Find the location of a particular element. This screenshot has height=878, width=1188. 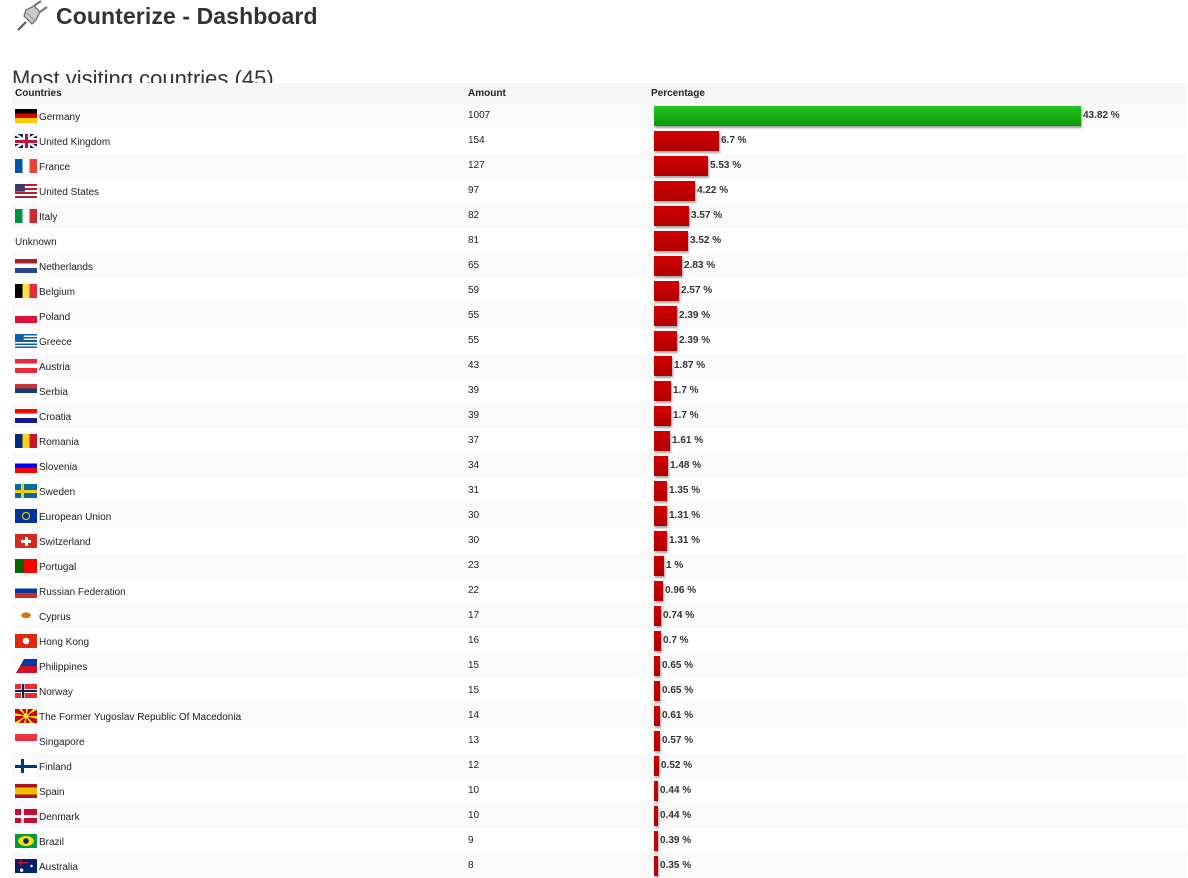

ro-flag-icon is located at coordinates (26, 441).